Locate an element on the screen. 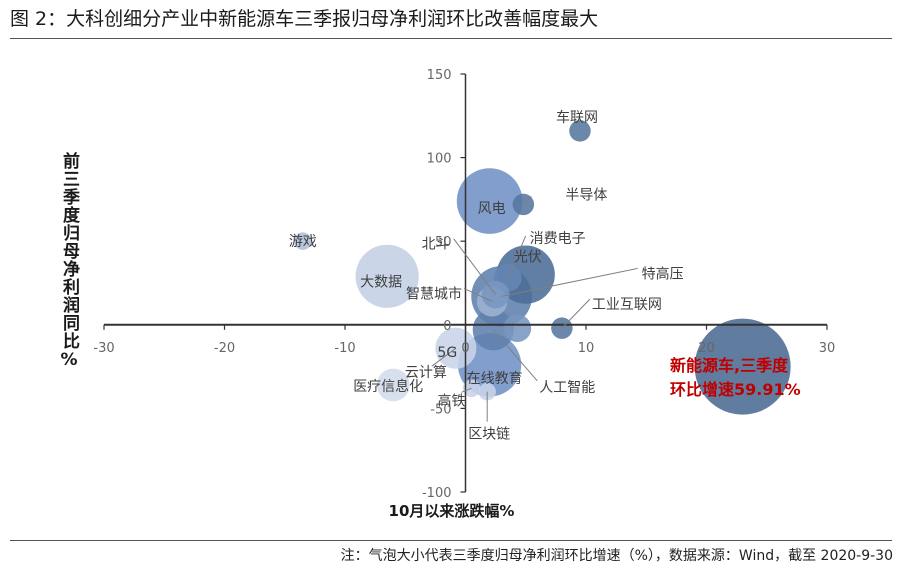  top-divider is located at coordinates (451, 38).